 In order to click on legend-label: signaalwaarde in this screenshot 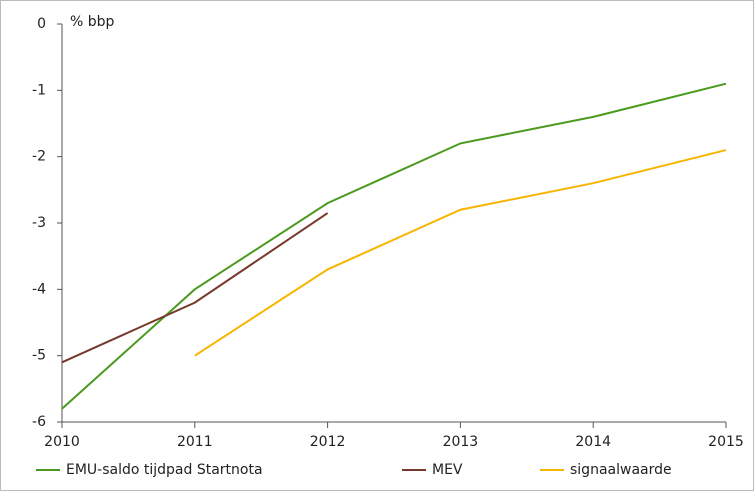, I will do `click(621, 470)`.